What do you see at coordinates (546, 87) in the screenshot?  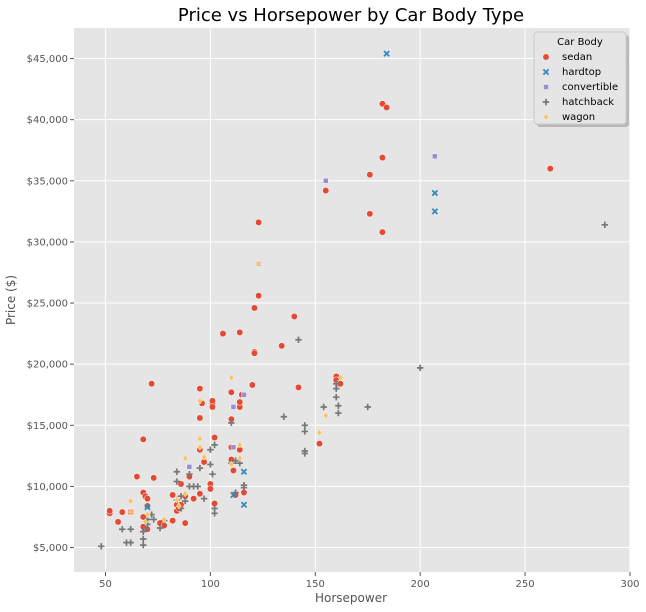 I see `legend-marker-convertible` at bounding box center [546, 87].